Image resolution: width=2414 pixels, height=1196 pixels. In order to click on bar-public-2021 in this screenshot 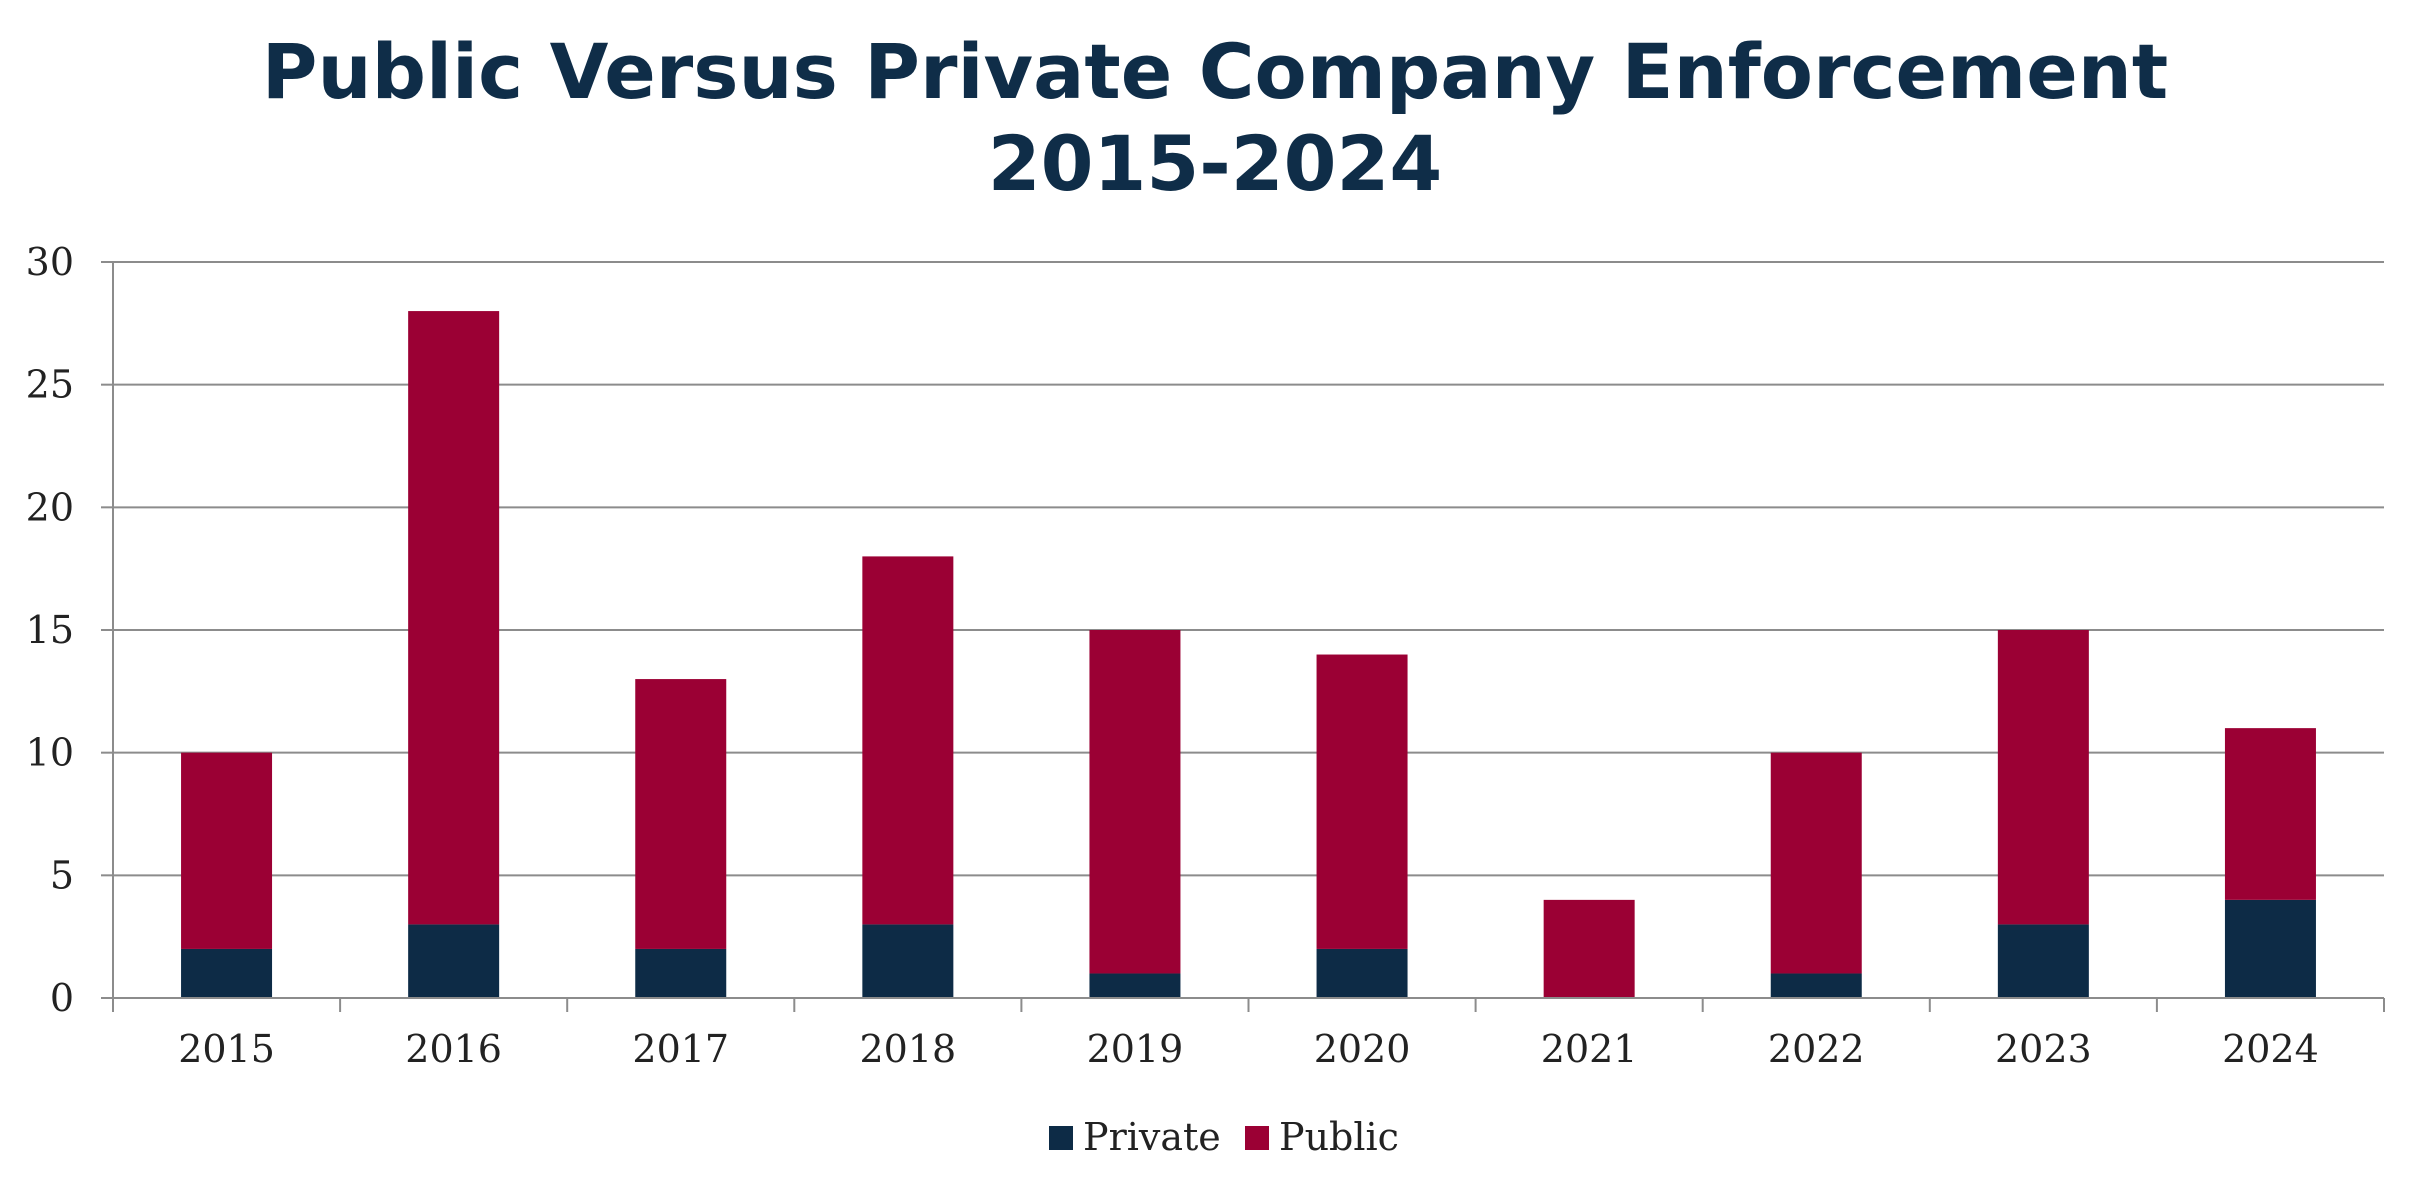, I will do `click(1589, 948)`.